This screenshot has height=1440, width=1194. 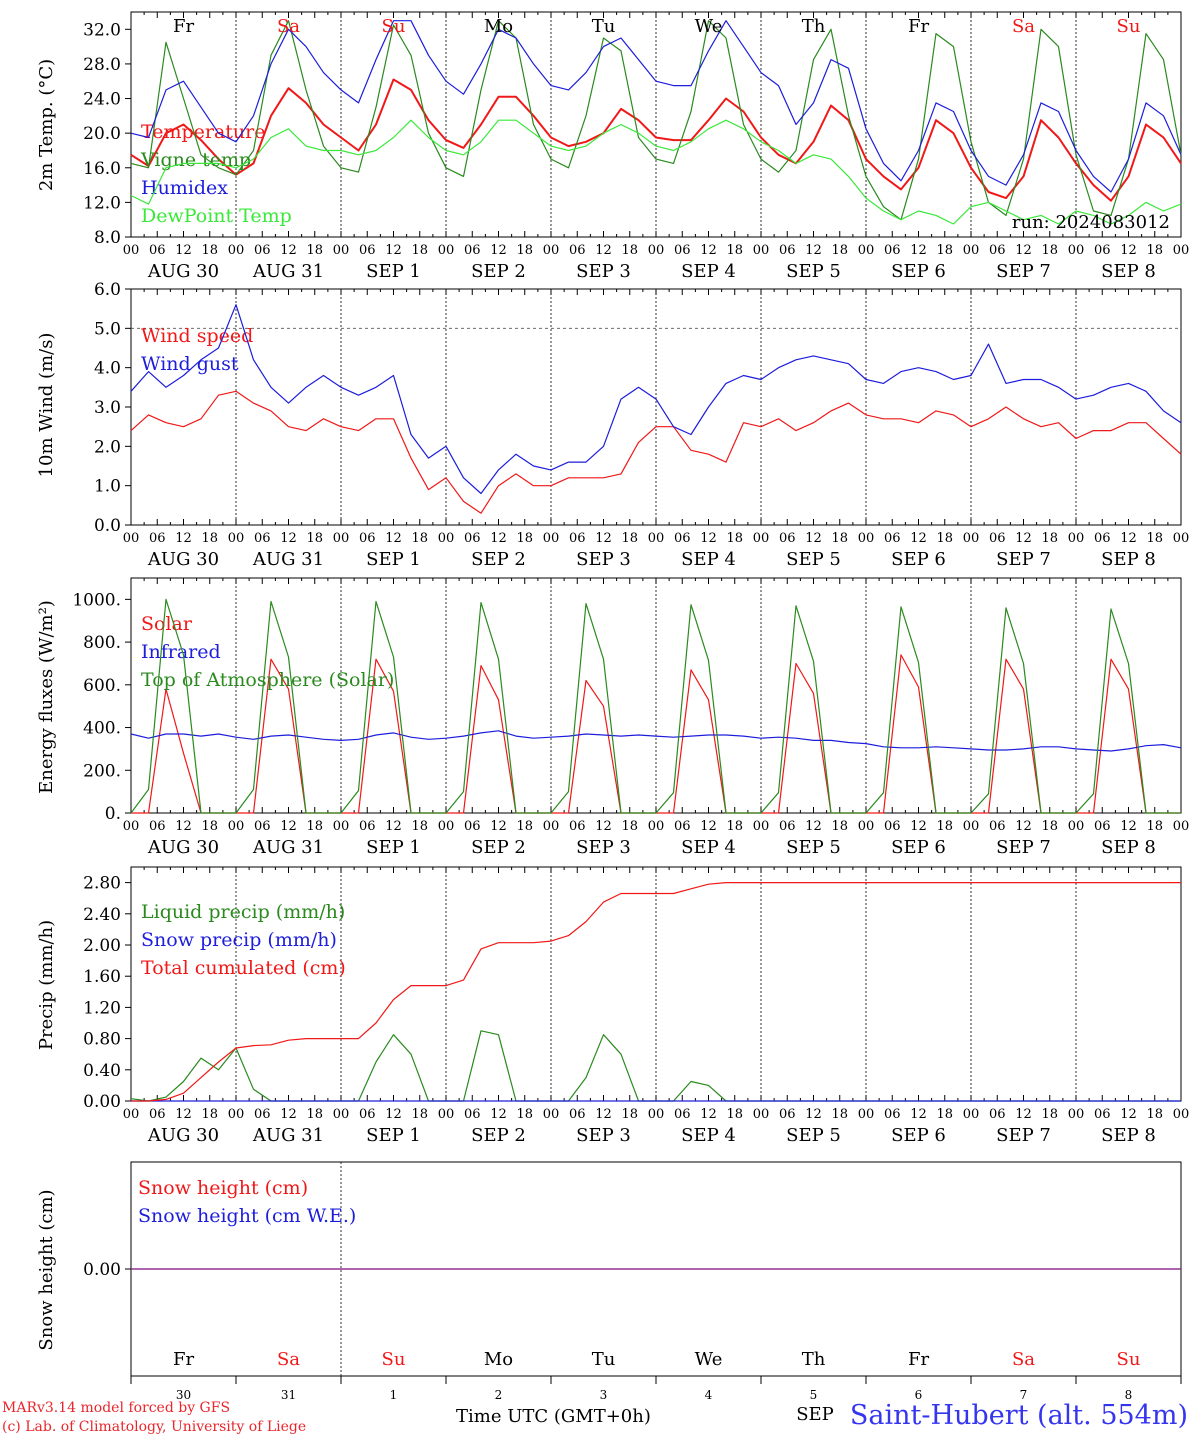 What do you see at coordinates (183, 1395) in the screenshot?
I see `day-number: 30` at bounding box center [183, 1395].